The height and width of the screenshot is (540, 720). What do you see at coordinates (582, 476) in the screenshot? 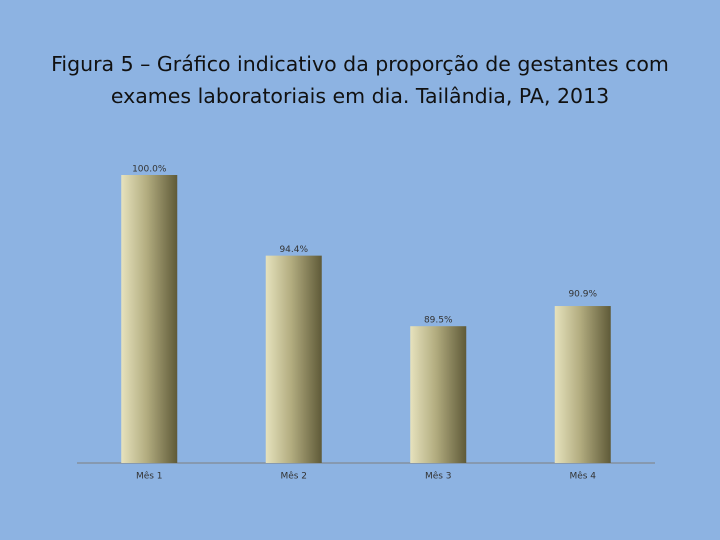
I see `x-tick-label: Mês 4` at bounding box center [582, 476].